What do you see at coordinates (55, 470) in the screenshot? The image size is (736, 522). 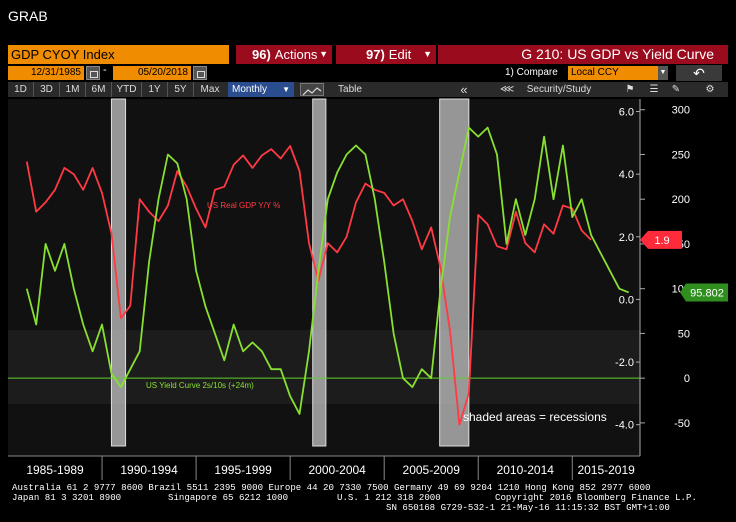 I see `x-axis-label: 1985-1989` at bounding box center [55, 470].